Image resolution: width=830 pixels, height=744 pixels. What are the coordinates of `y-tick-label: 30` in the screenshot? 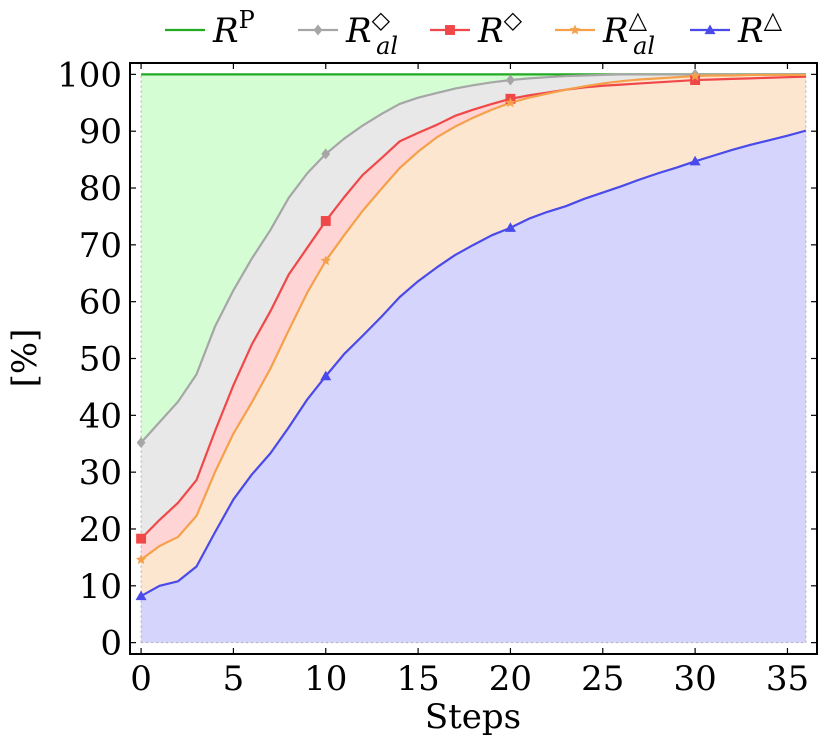 It's located at (100, 473).